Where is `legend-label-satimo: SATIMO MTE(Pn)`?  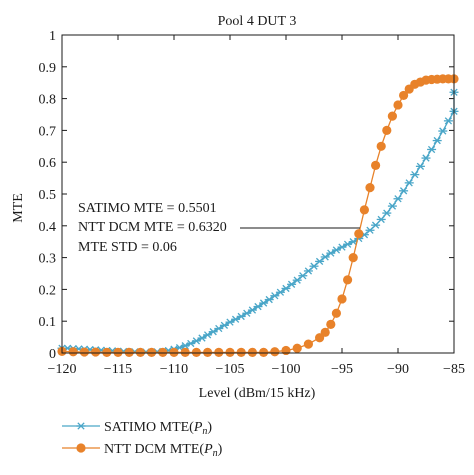 legend-label-satimo: SATIMO MTE(Pn) is located at coordinates (158, 428).